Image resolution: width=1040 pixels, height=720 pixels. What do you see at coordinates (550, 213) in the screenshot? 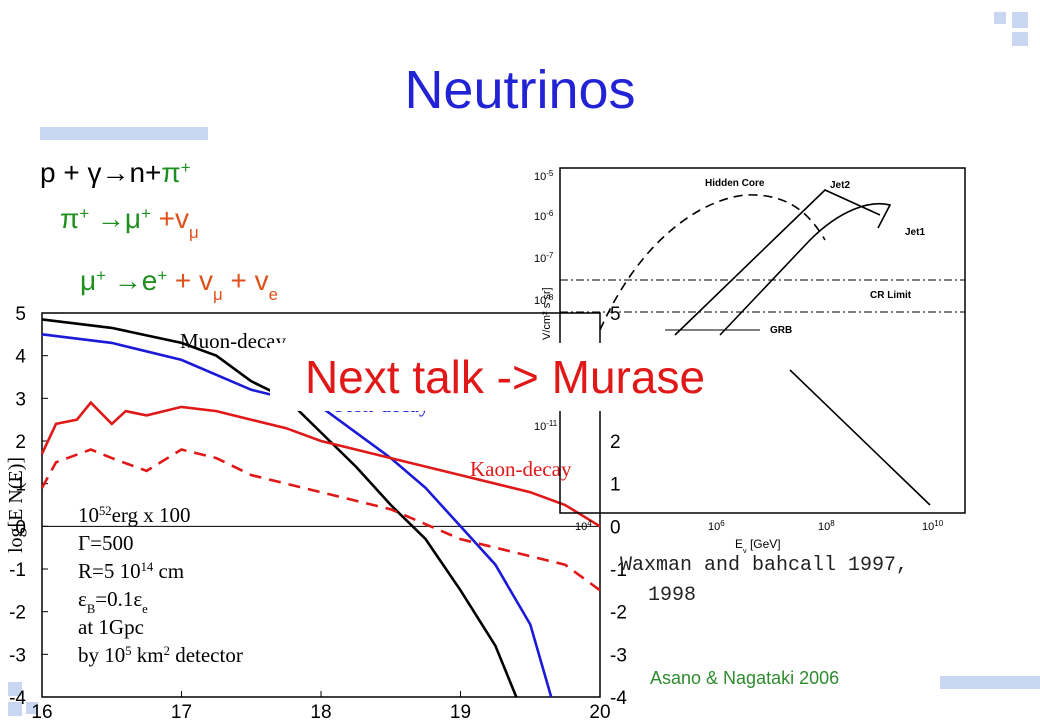
I see `text-part: -6` at bounding box center [550, 213].